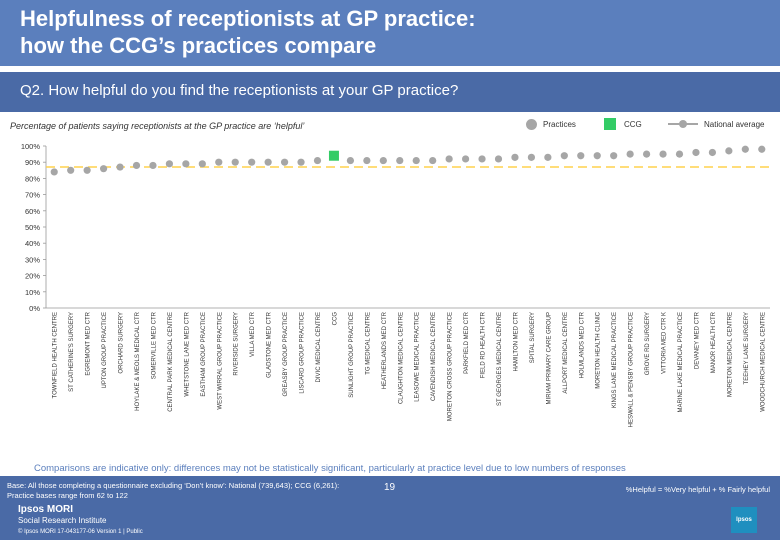  I want to click on ccg-marker, so click(333, 155).